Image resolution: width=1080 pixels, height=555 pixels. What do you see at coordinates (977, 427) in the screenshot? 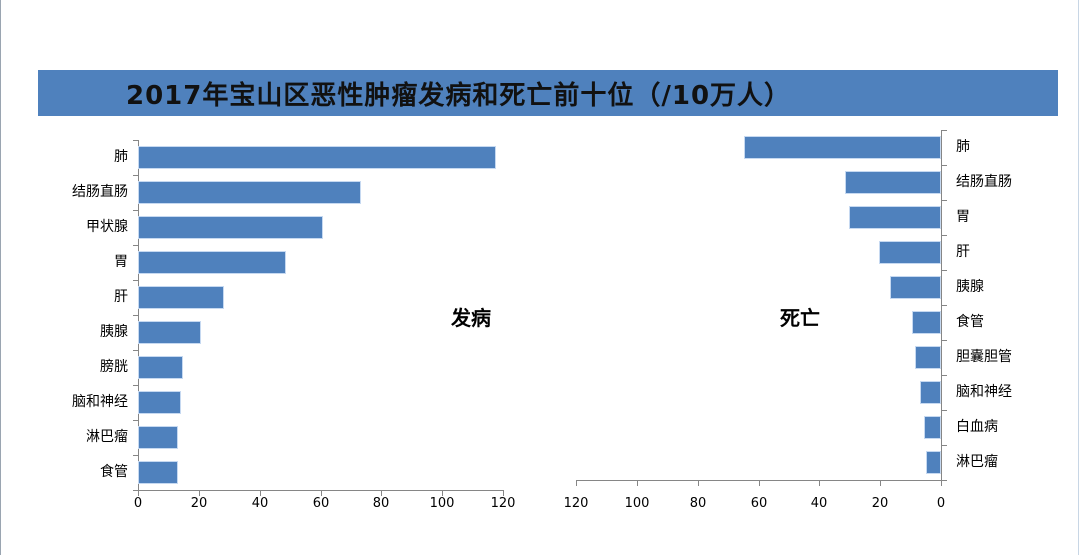
I see `category-label: 白血病` at bounding box center [977, 427].